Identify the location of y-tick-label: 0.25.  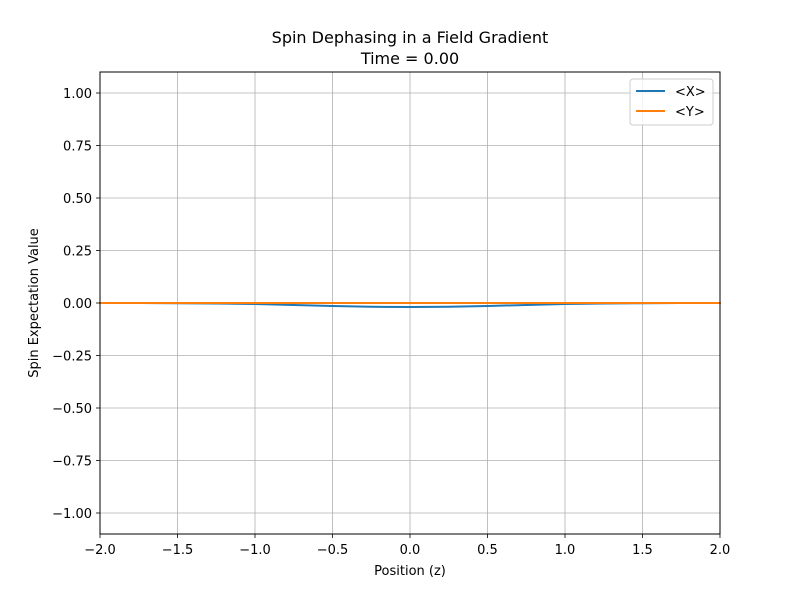
(77, 252).